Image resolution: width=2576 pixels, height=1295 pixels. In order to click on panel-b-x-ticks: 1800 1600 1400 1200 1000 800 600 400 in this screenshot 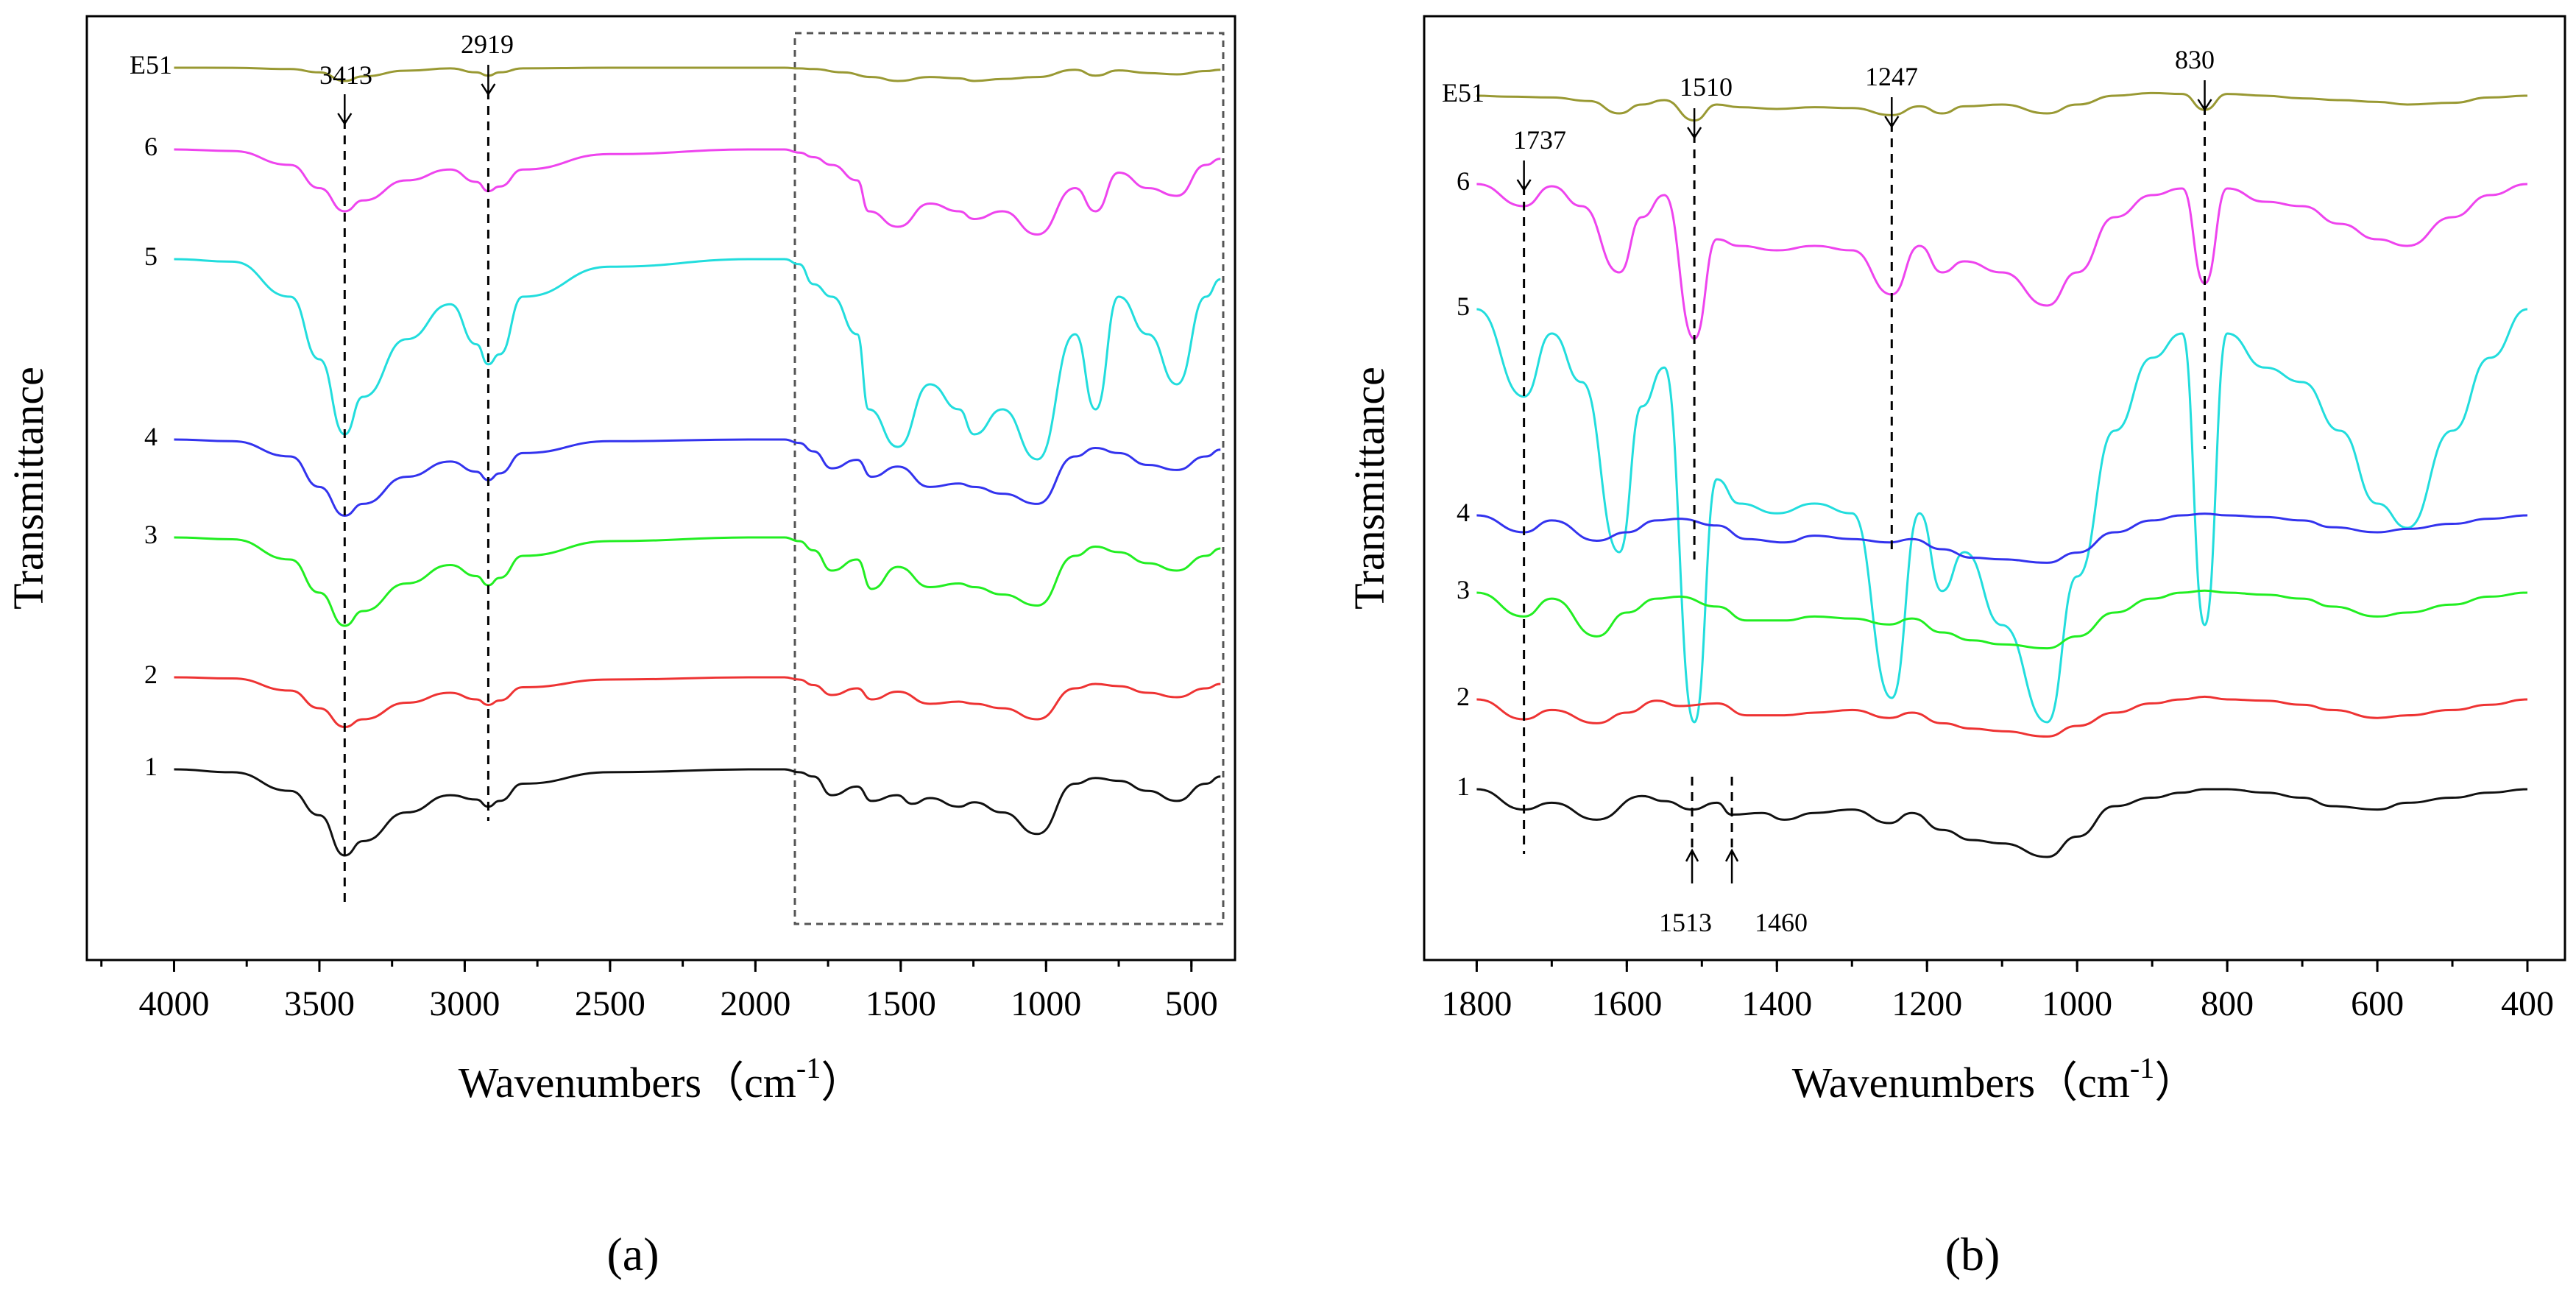, I will do `click(1997, 992)`.